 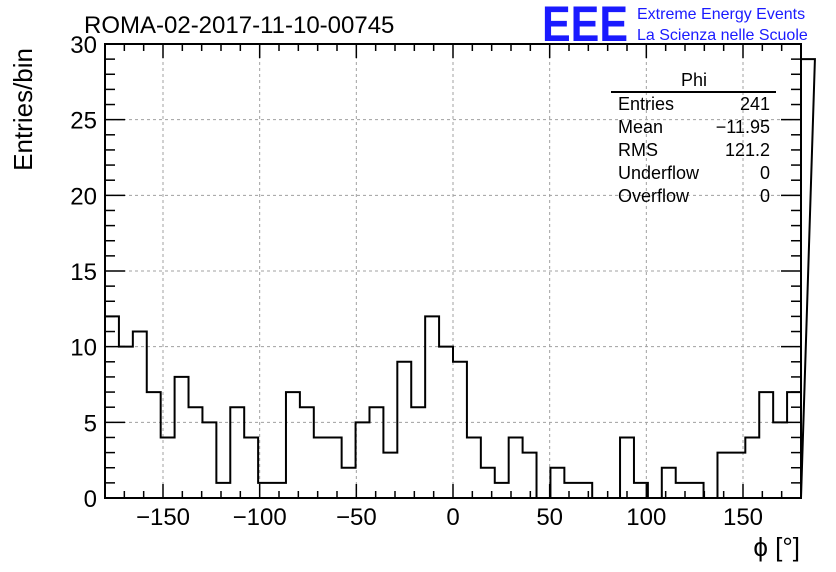 What do you see at coordinates (640, 127) in the screenshot?
I see `stats-label: Mean` at bounding box center [640, 127].